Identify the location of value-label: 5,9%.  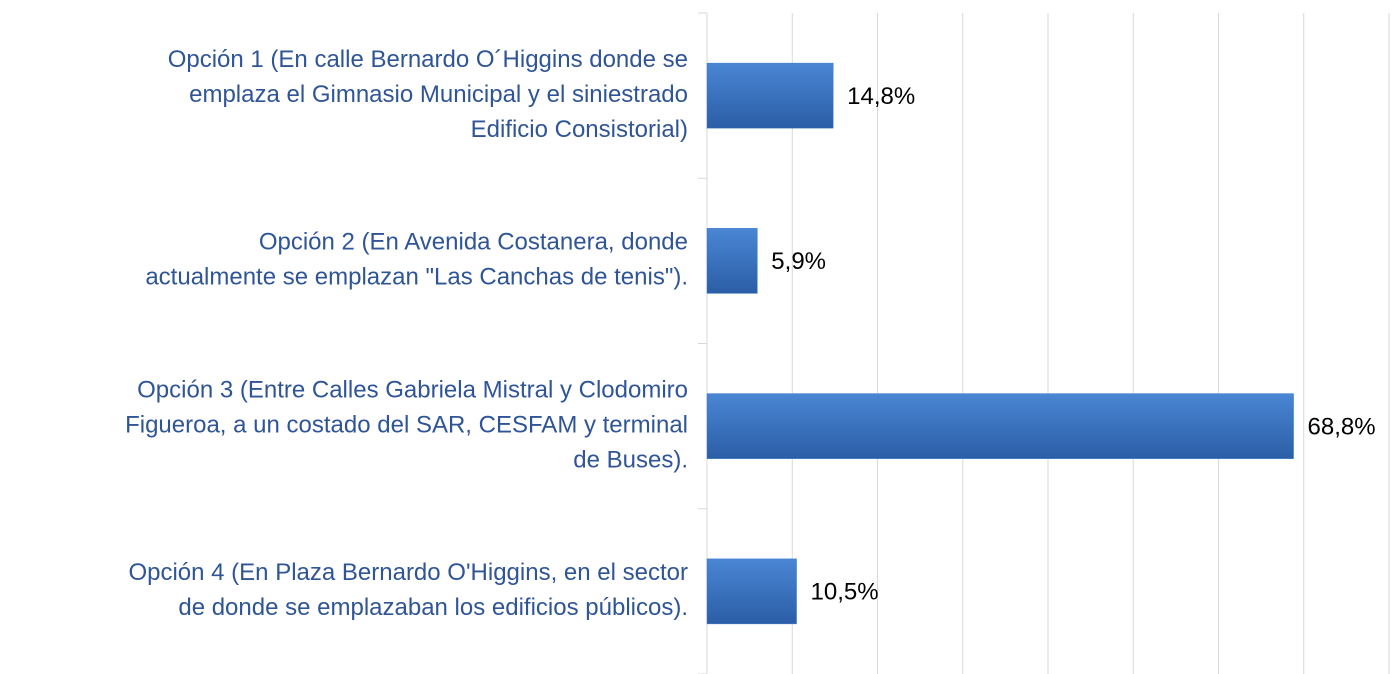
(798, 261).